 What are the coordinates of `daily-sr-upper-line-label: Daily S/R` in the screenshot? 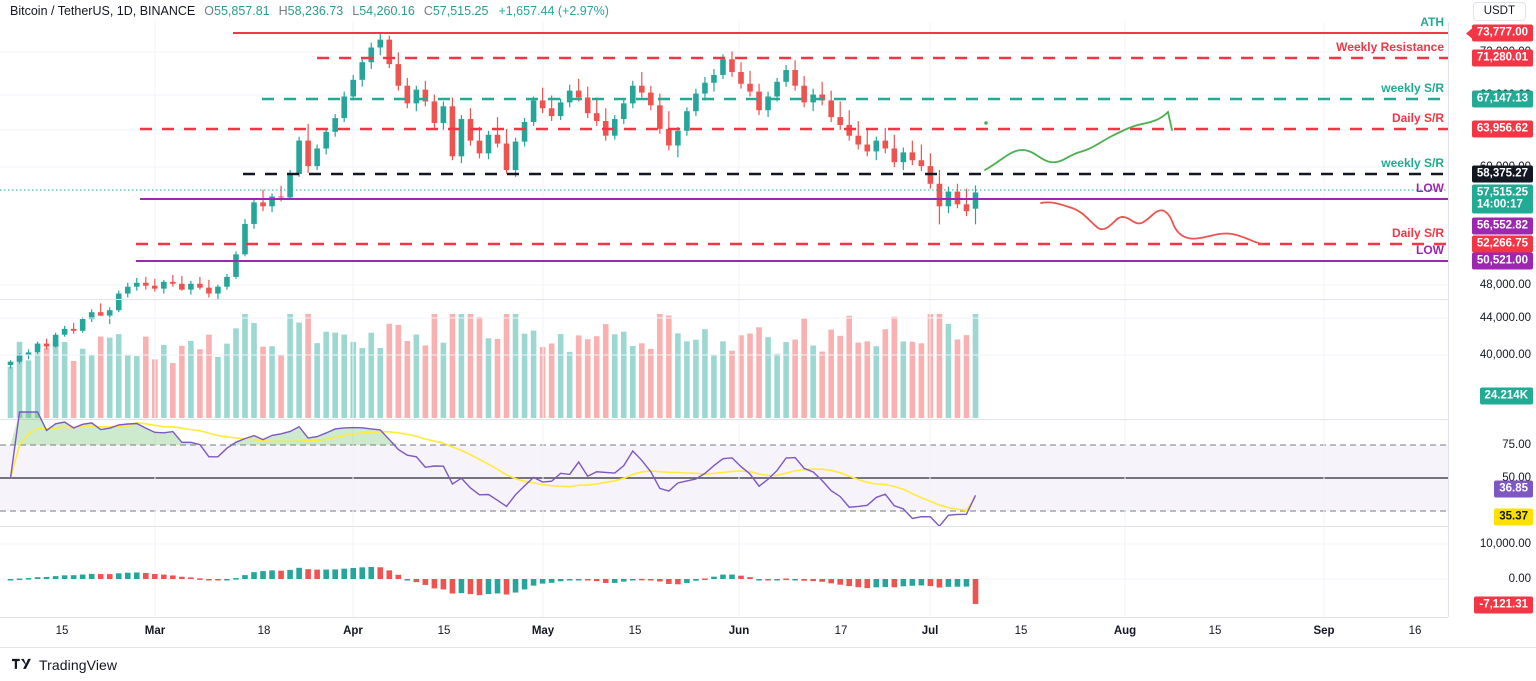 It's located at (1417, 118).